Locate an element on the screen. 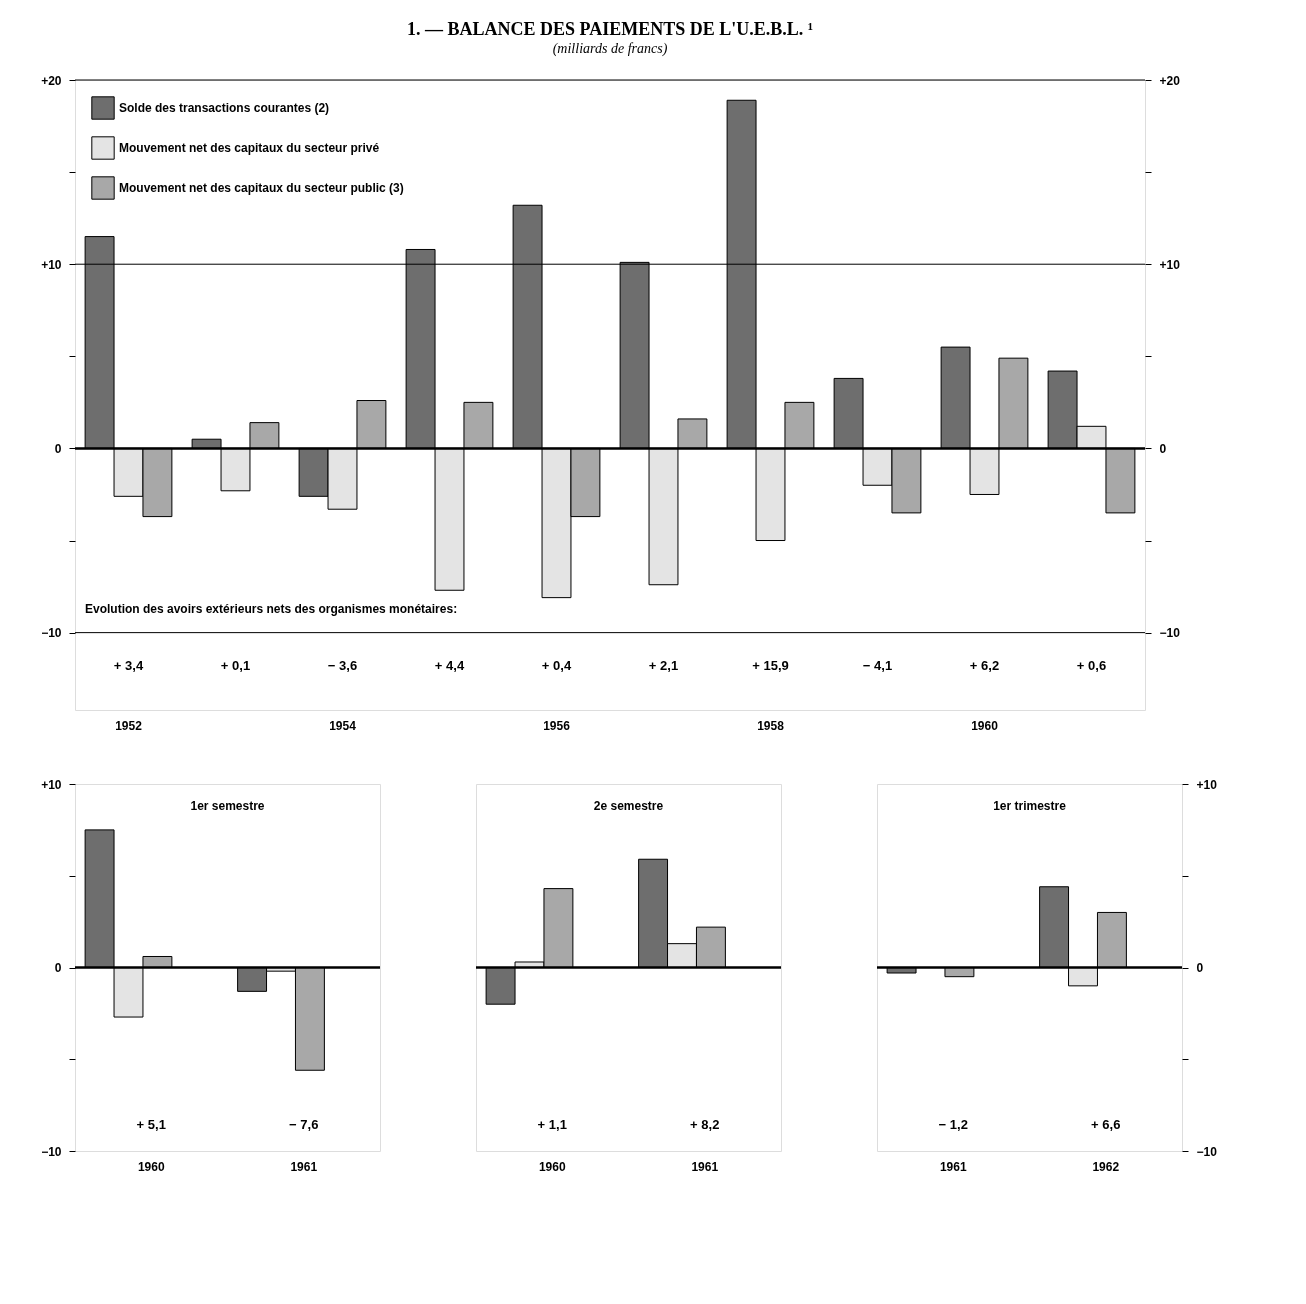 The height and width of the screenshot is (1304, 1306). annotation: − 1,2 is located at coordinates (953, 1125).